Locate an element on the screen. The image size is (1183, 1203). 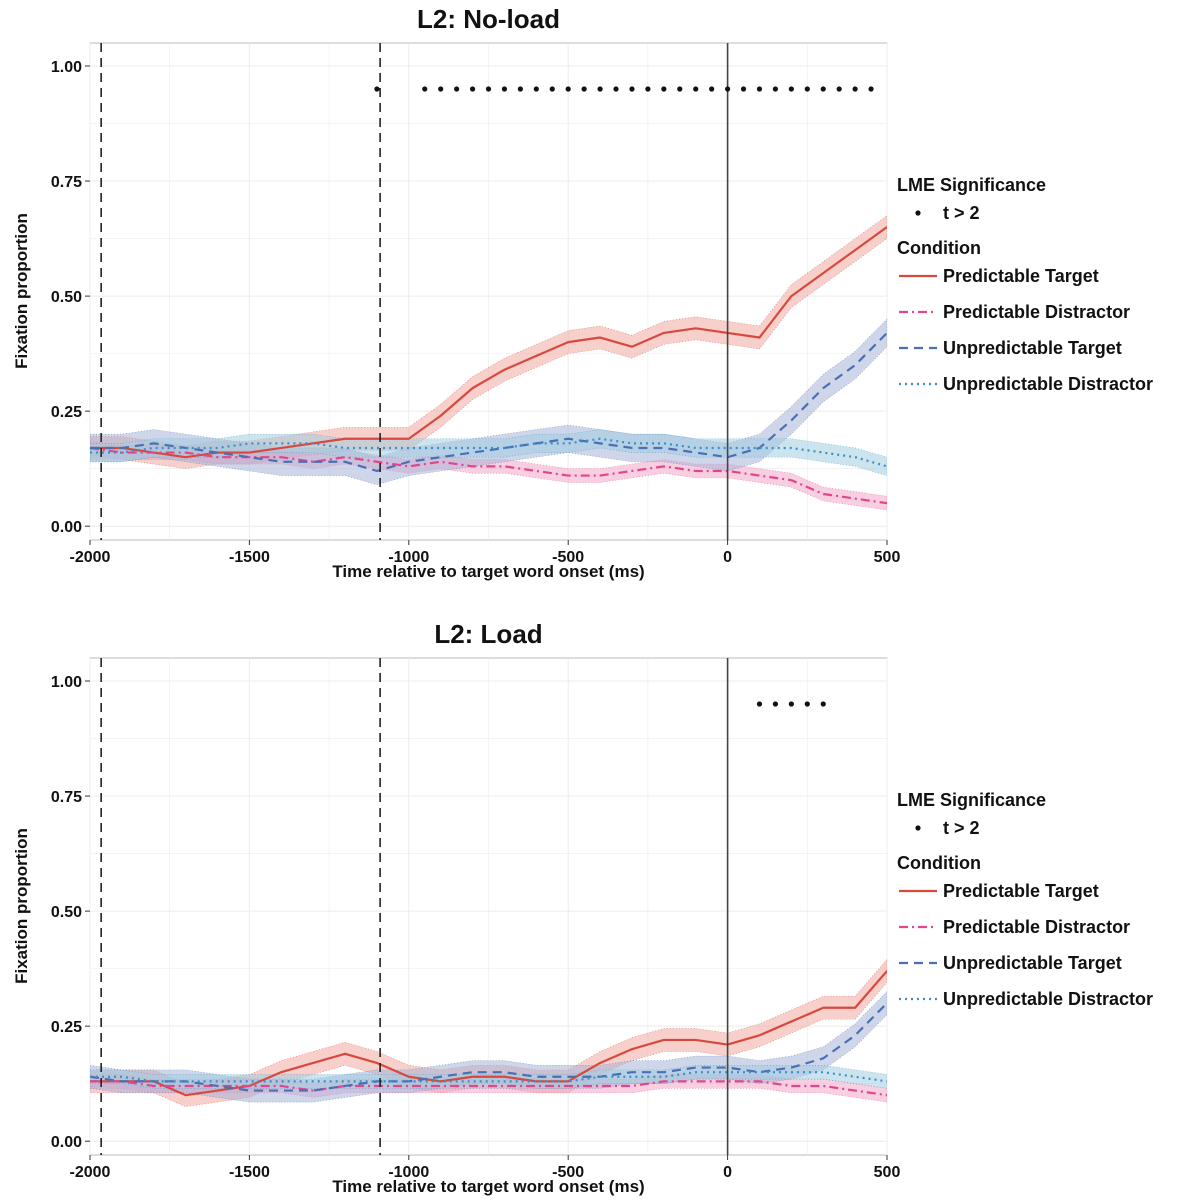
chart-title: L2: Load is located at coordinates (488, 634).